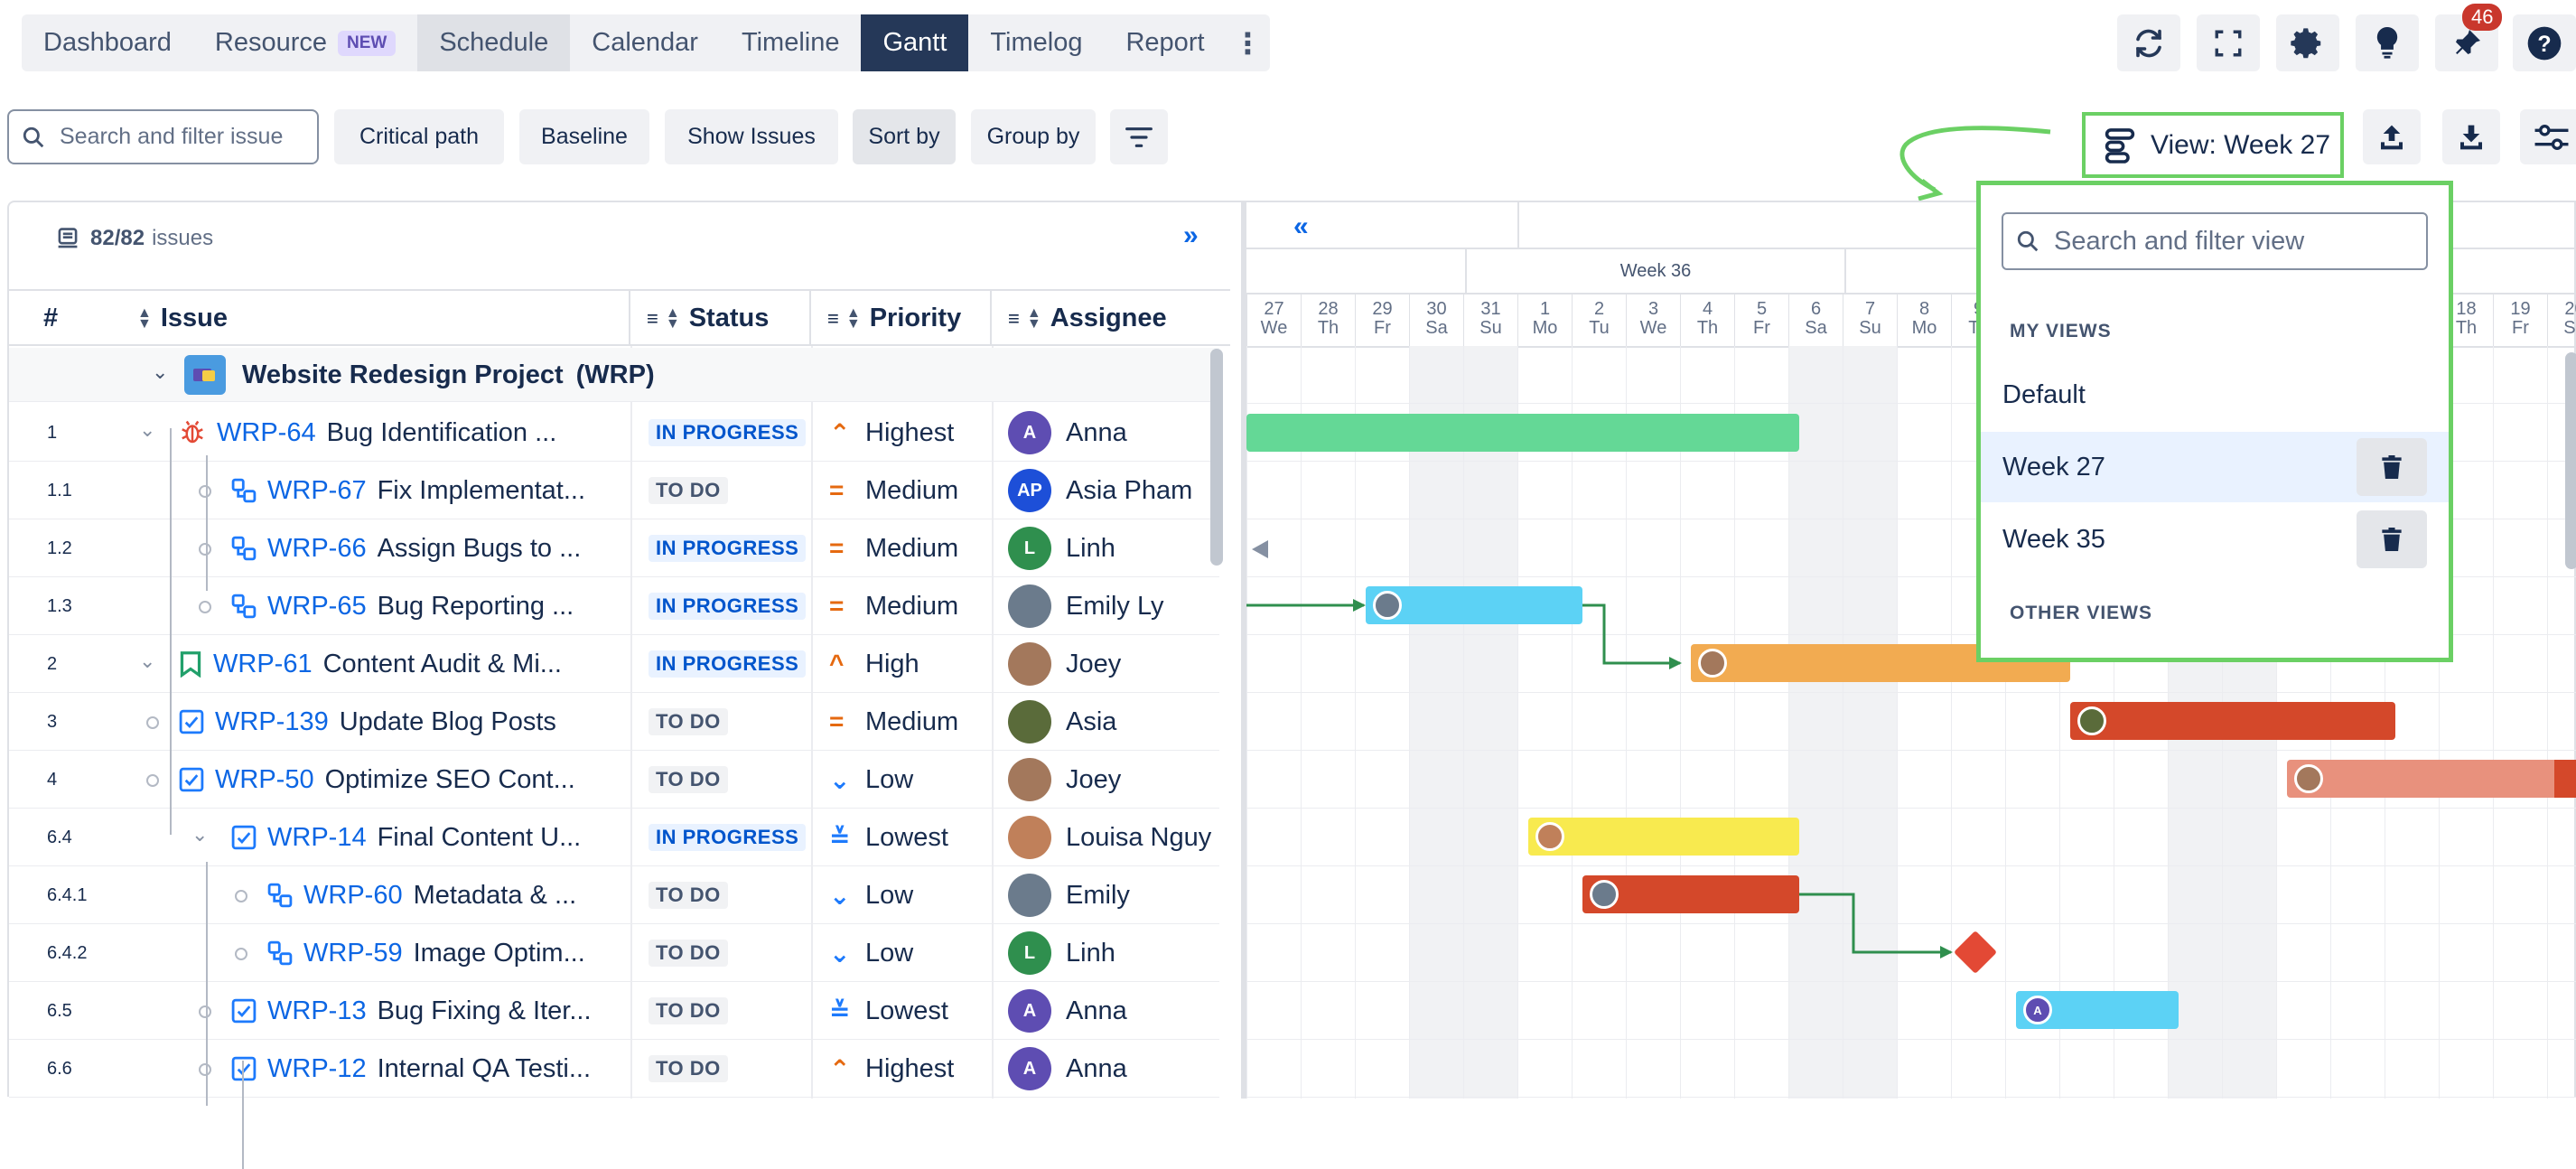 The width and height of the screenshot is (2576, 1169). Describe the element at coordinates (645, 42) in the screenshot. I see `tab-calendar: Calendar` at that location.